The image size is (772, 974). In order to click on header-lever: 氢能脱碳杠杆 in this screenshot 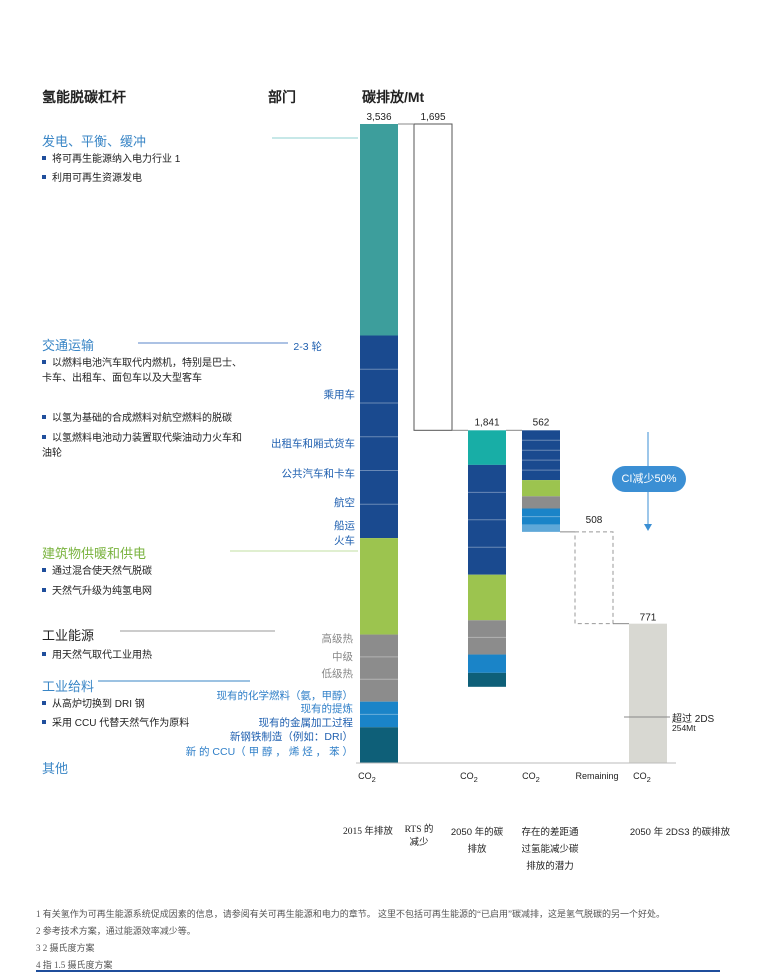, I will do `click(84, 97)`.